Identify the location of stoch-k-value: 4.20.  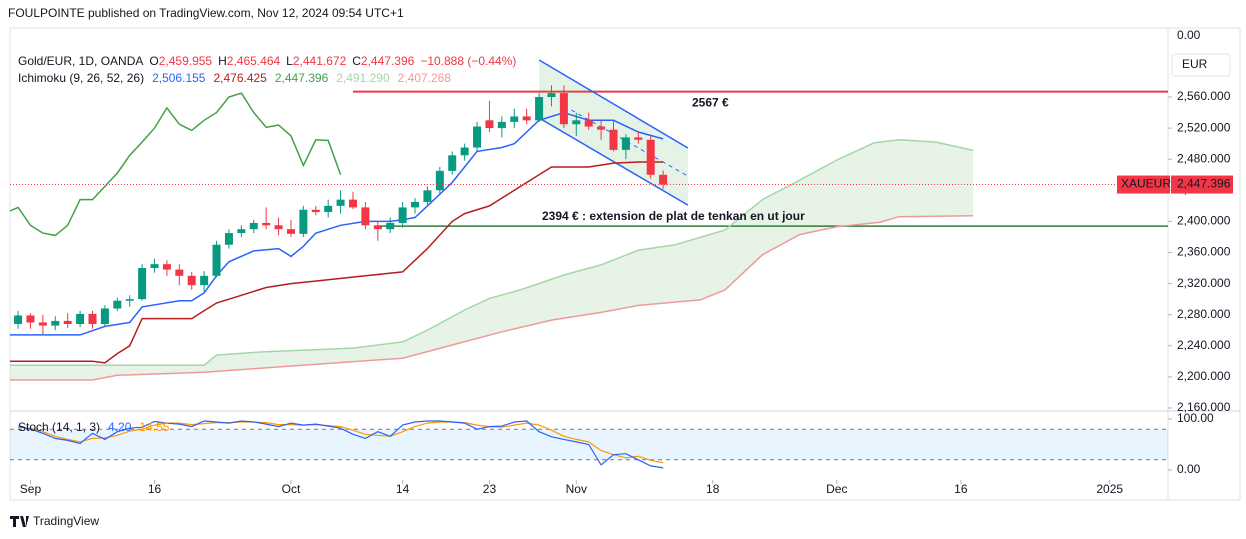
(120, 427).